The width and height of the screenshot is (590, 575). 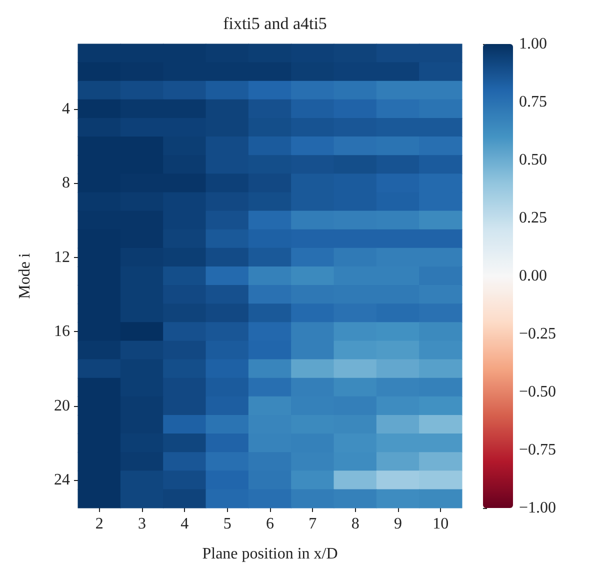 I want to click on x-tick-label: 3, so click(x=142, y=524).